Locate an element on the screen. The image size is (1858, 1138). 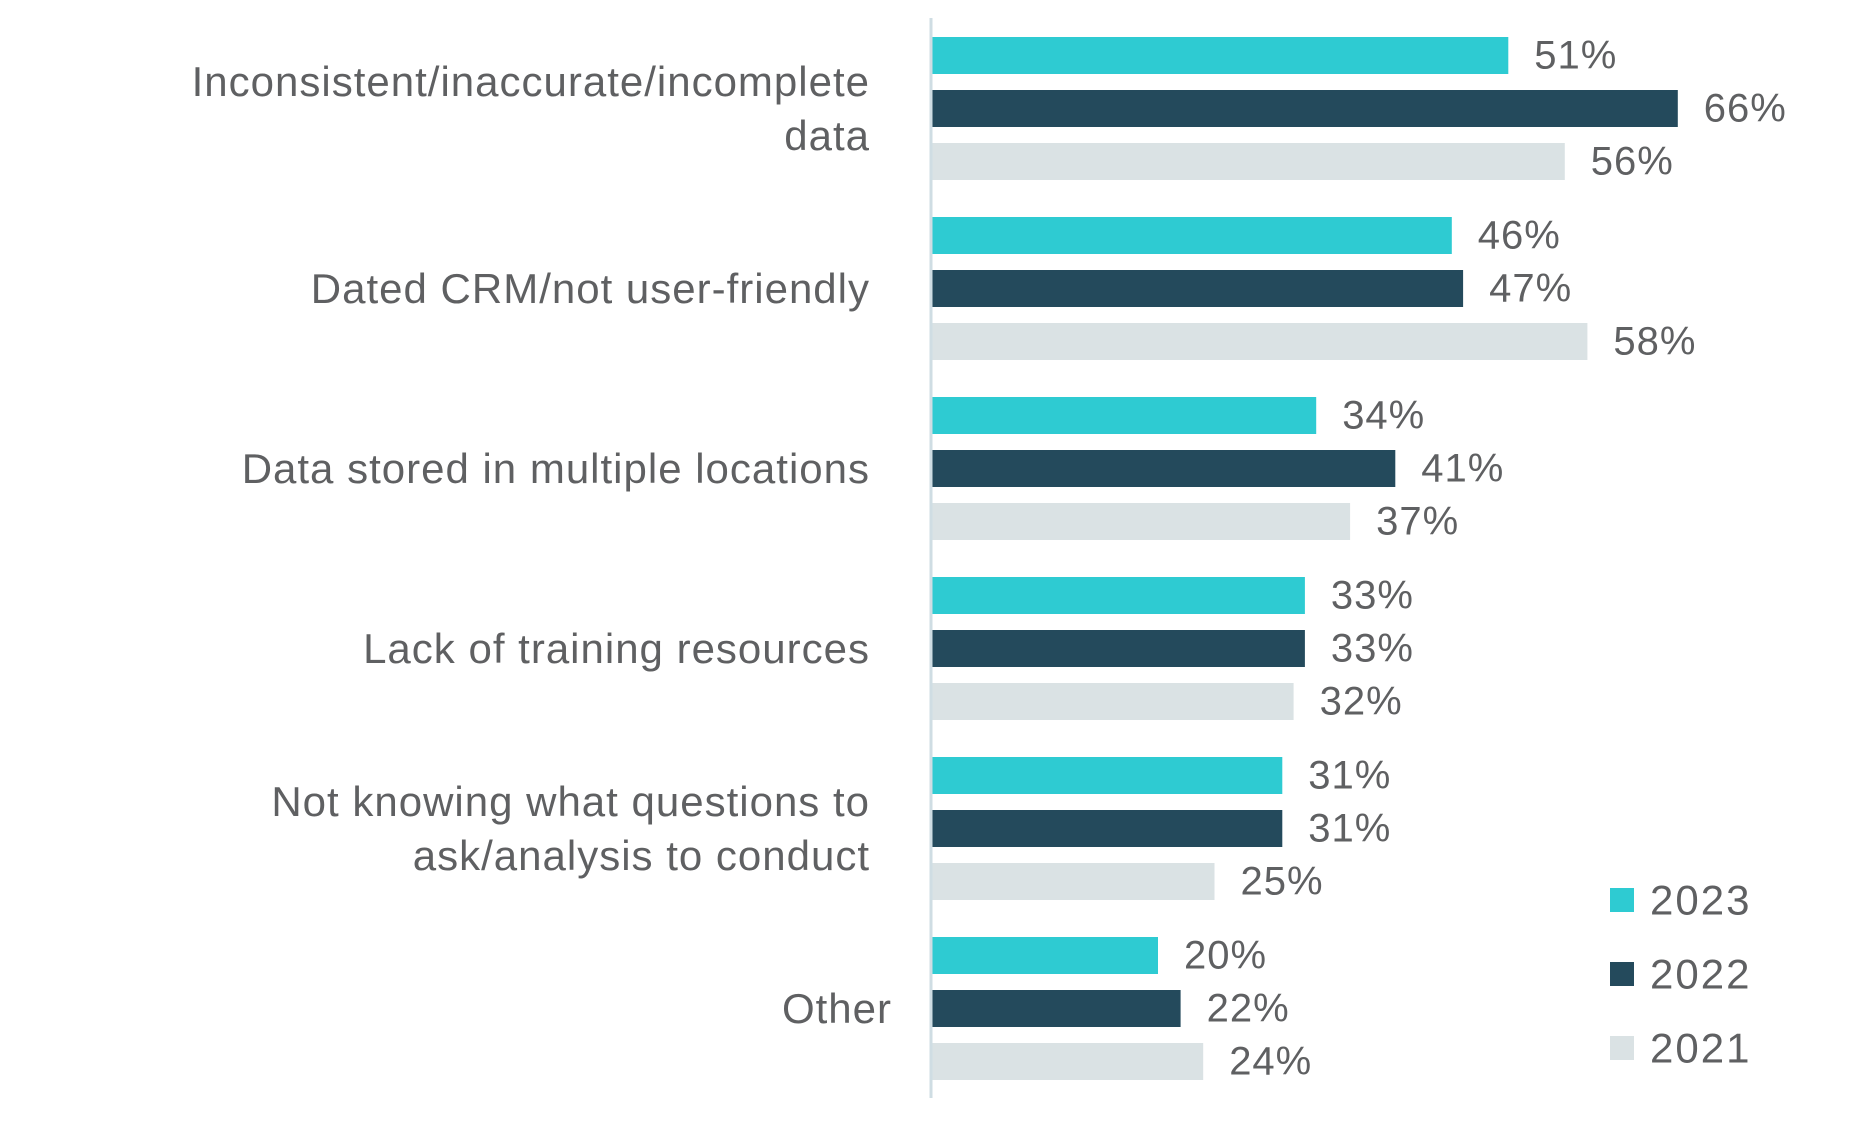
value-label-2022-cat-4: 31% is located at coordinates (1349, 829).